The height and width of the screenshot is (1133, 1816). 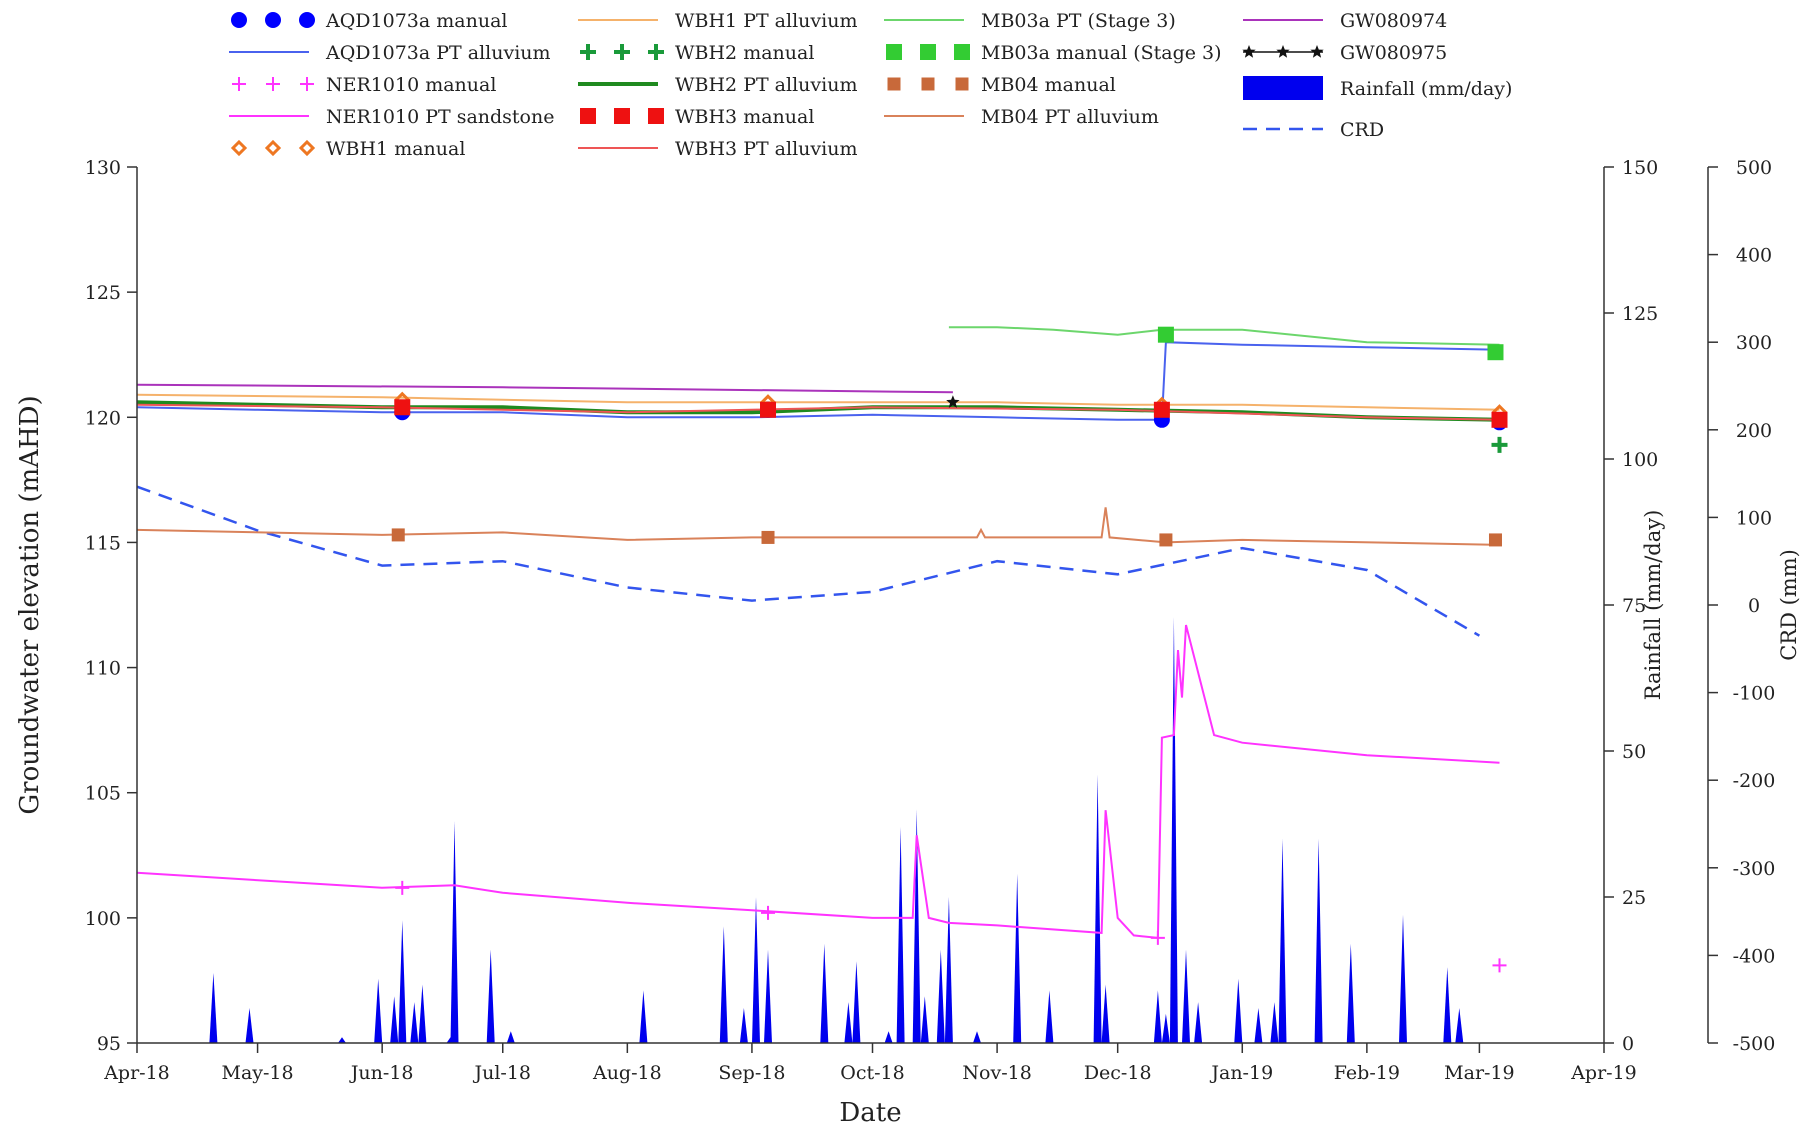 I want to click on legend-label: NER1010 manual, so click(x=411, y=85).